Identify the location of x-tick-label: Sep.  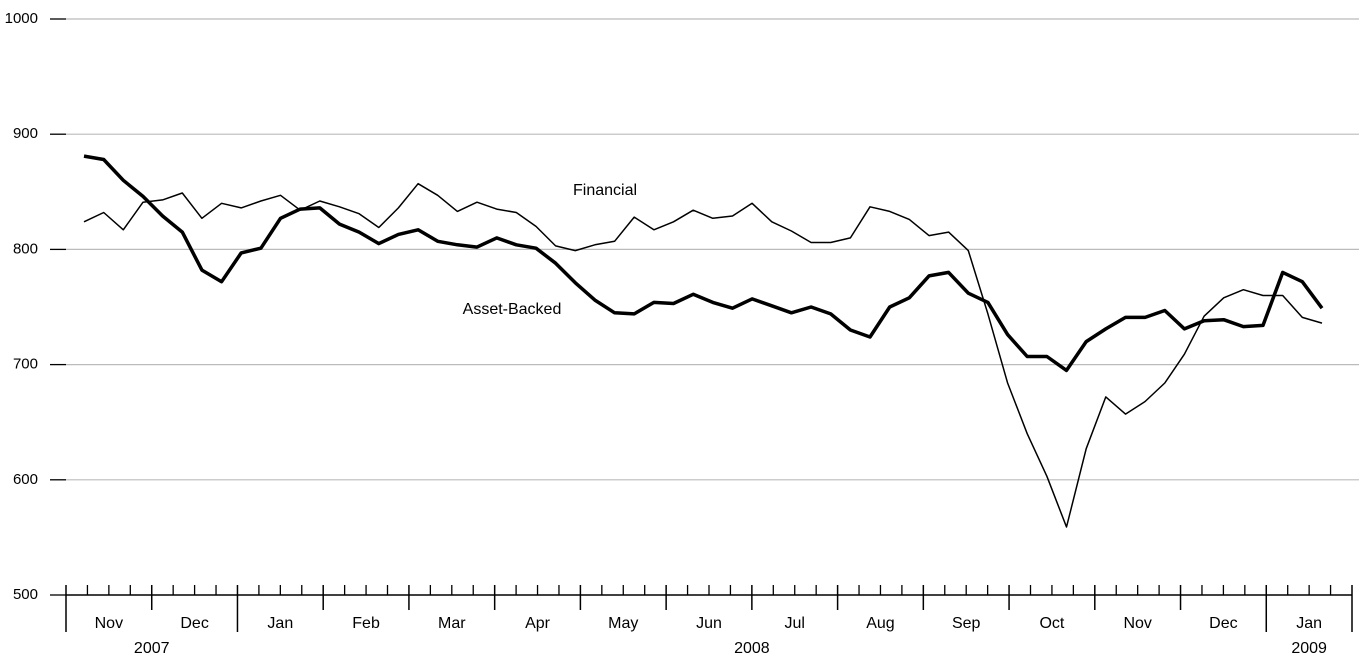
(966, 623).